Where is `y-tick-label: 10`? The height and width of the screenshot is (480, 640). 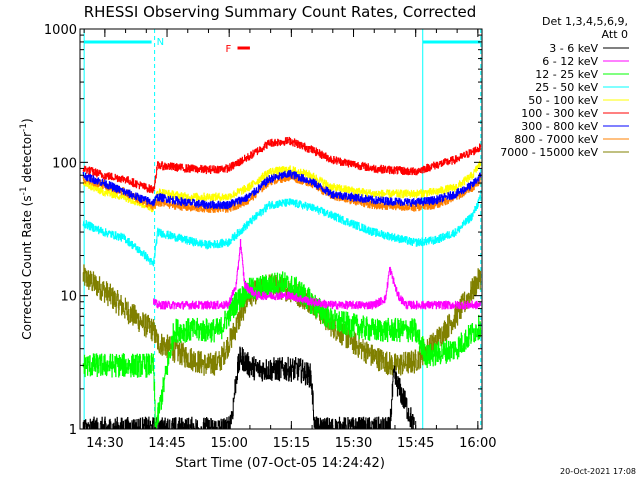 y-tick-label: 10 is located at coordinates (68, 297).